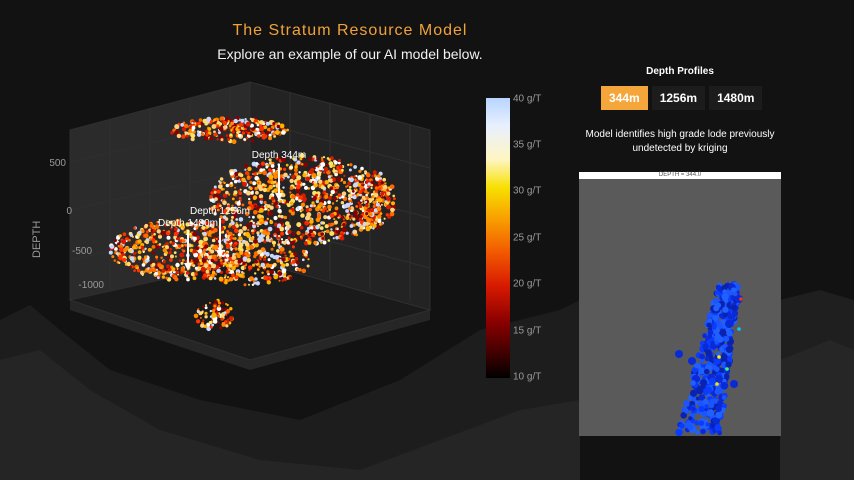  Describe the element at coordinates (678, 98) in the screenshot. I see `depth-1256m-button: 1256m` at that location.